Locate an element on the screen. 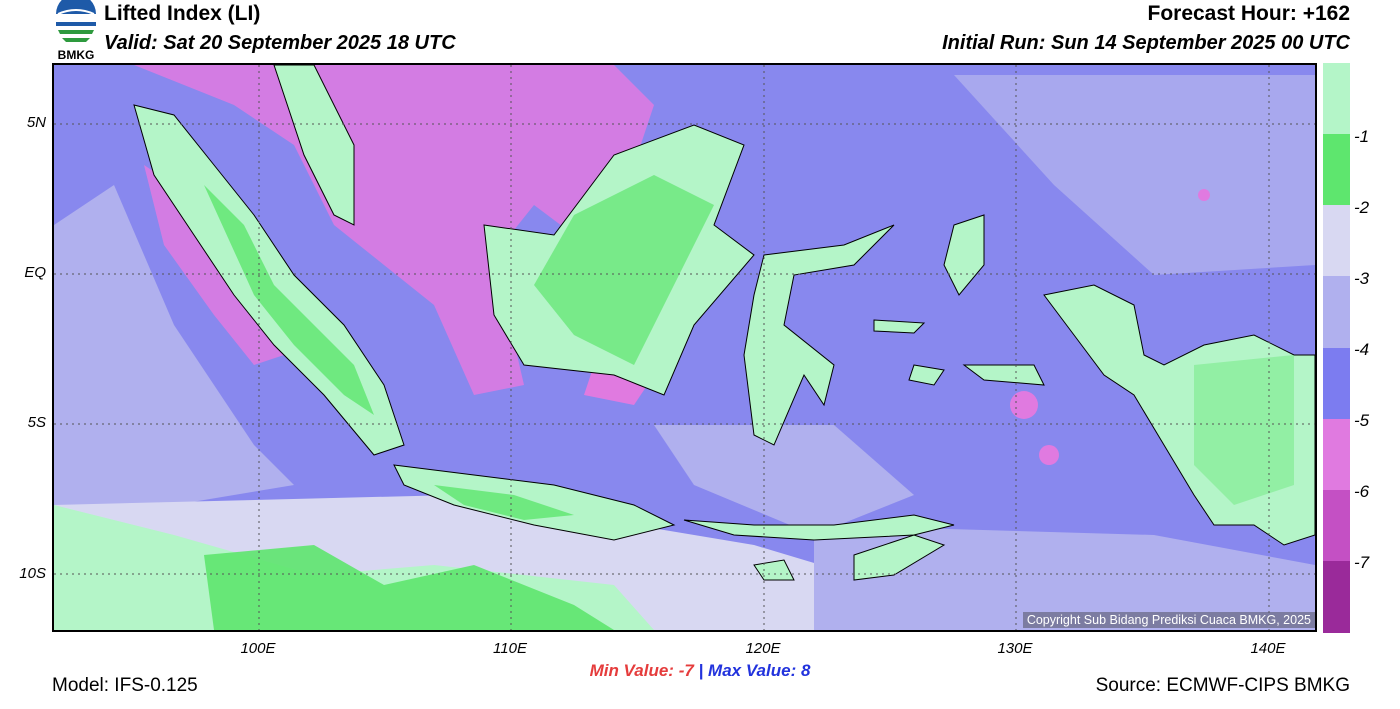 This screenshot has height=709, width=1400. lat-label-10s: 10S is located at coordinates (32, 573).